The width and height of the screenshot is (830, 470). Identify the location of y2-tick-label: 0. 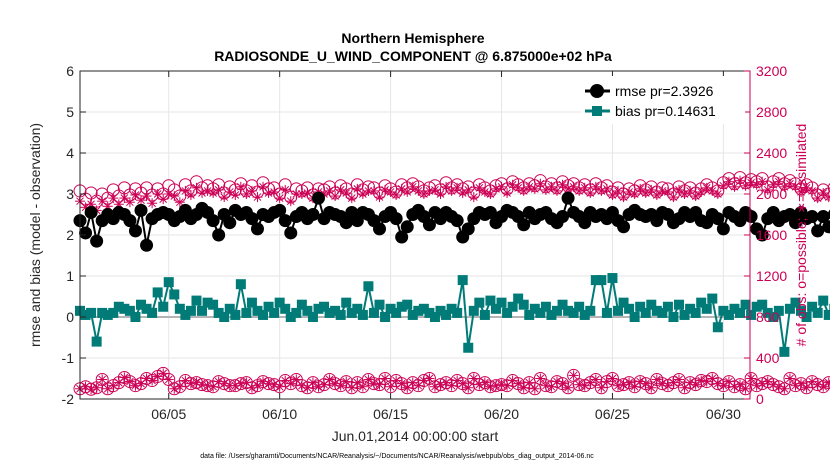
(760, 399).